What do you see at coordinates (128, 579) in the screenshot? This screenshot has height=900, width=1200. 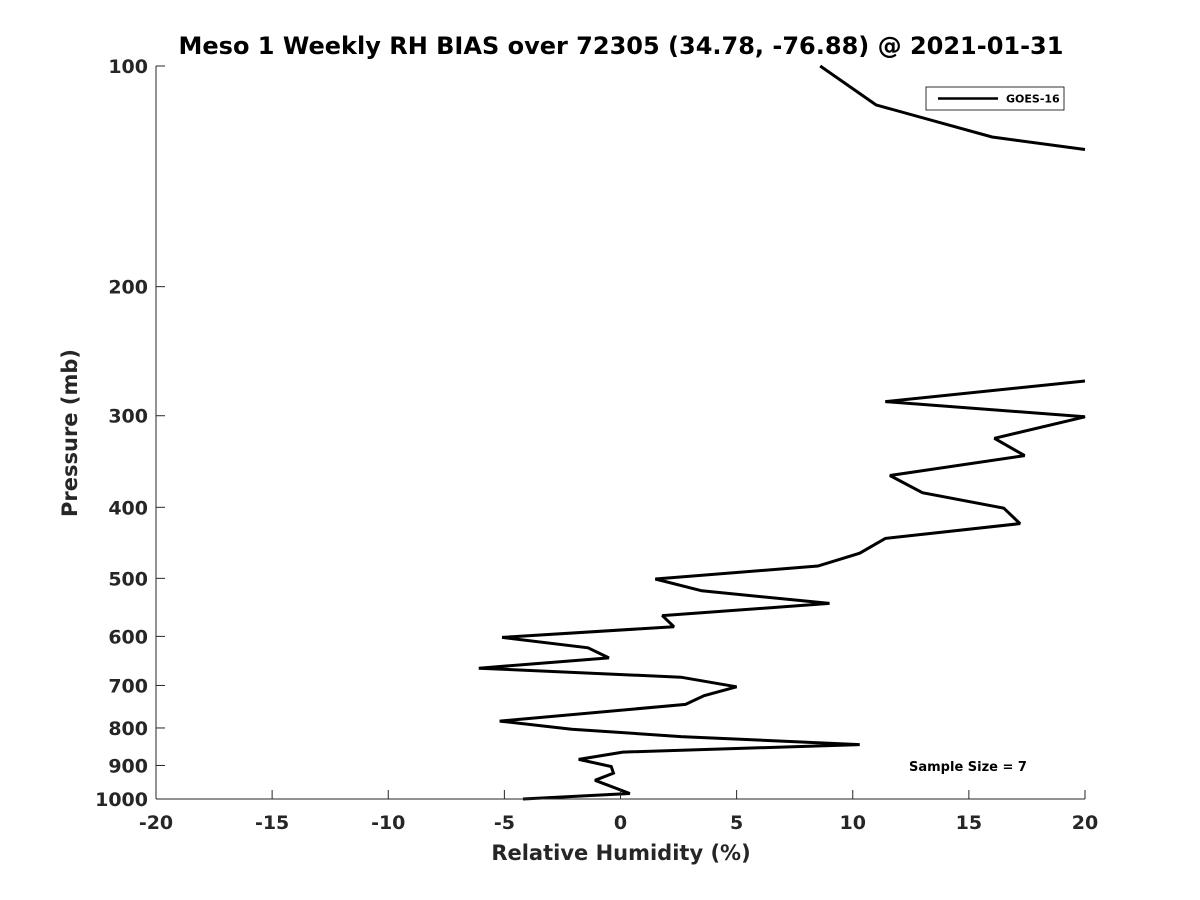 I see `y-tick-label: 500` at bounding box center [128, 579].